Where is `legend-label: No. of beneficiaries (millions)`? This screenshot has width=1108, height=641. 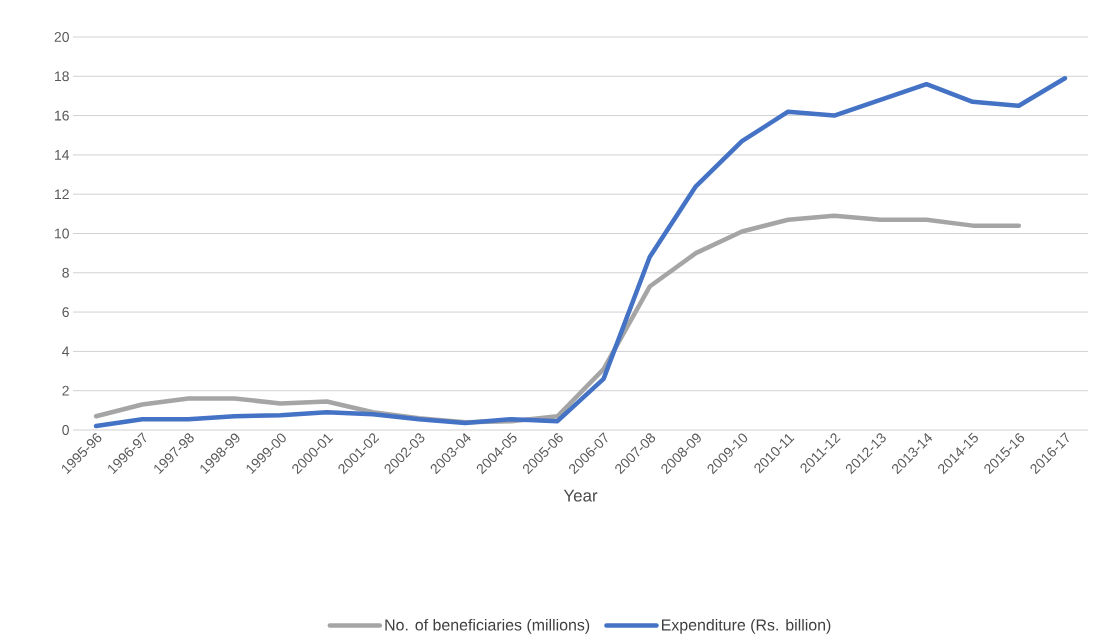 legend-label: No. of beneficiaries (millions) is located at coordinates (487, 626).